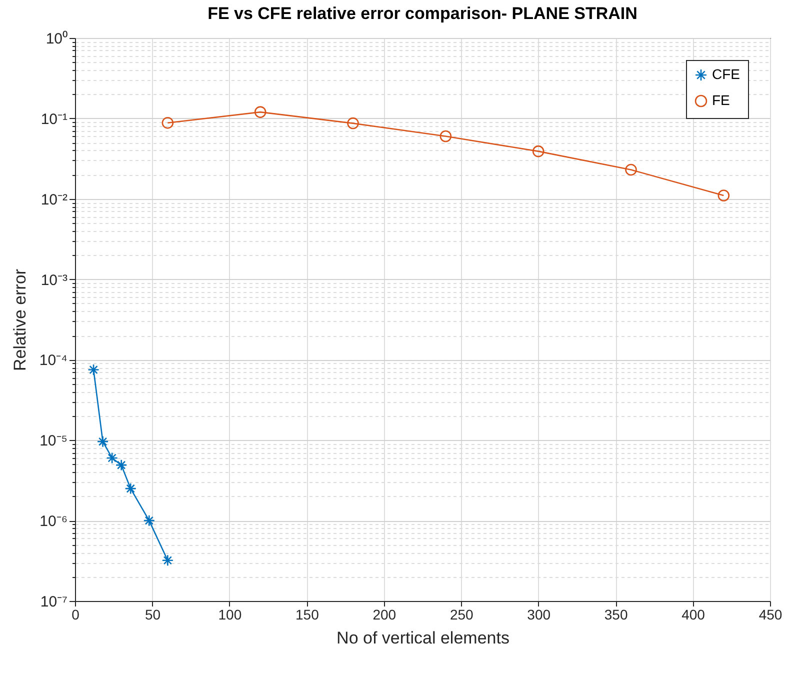 Image resolution: width=809 pixels, height=679 pixels. Describe the element at coordinates (721, 100) in the screenshot. I see `legend-label: FE` at that location.